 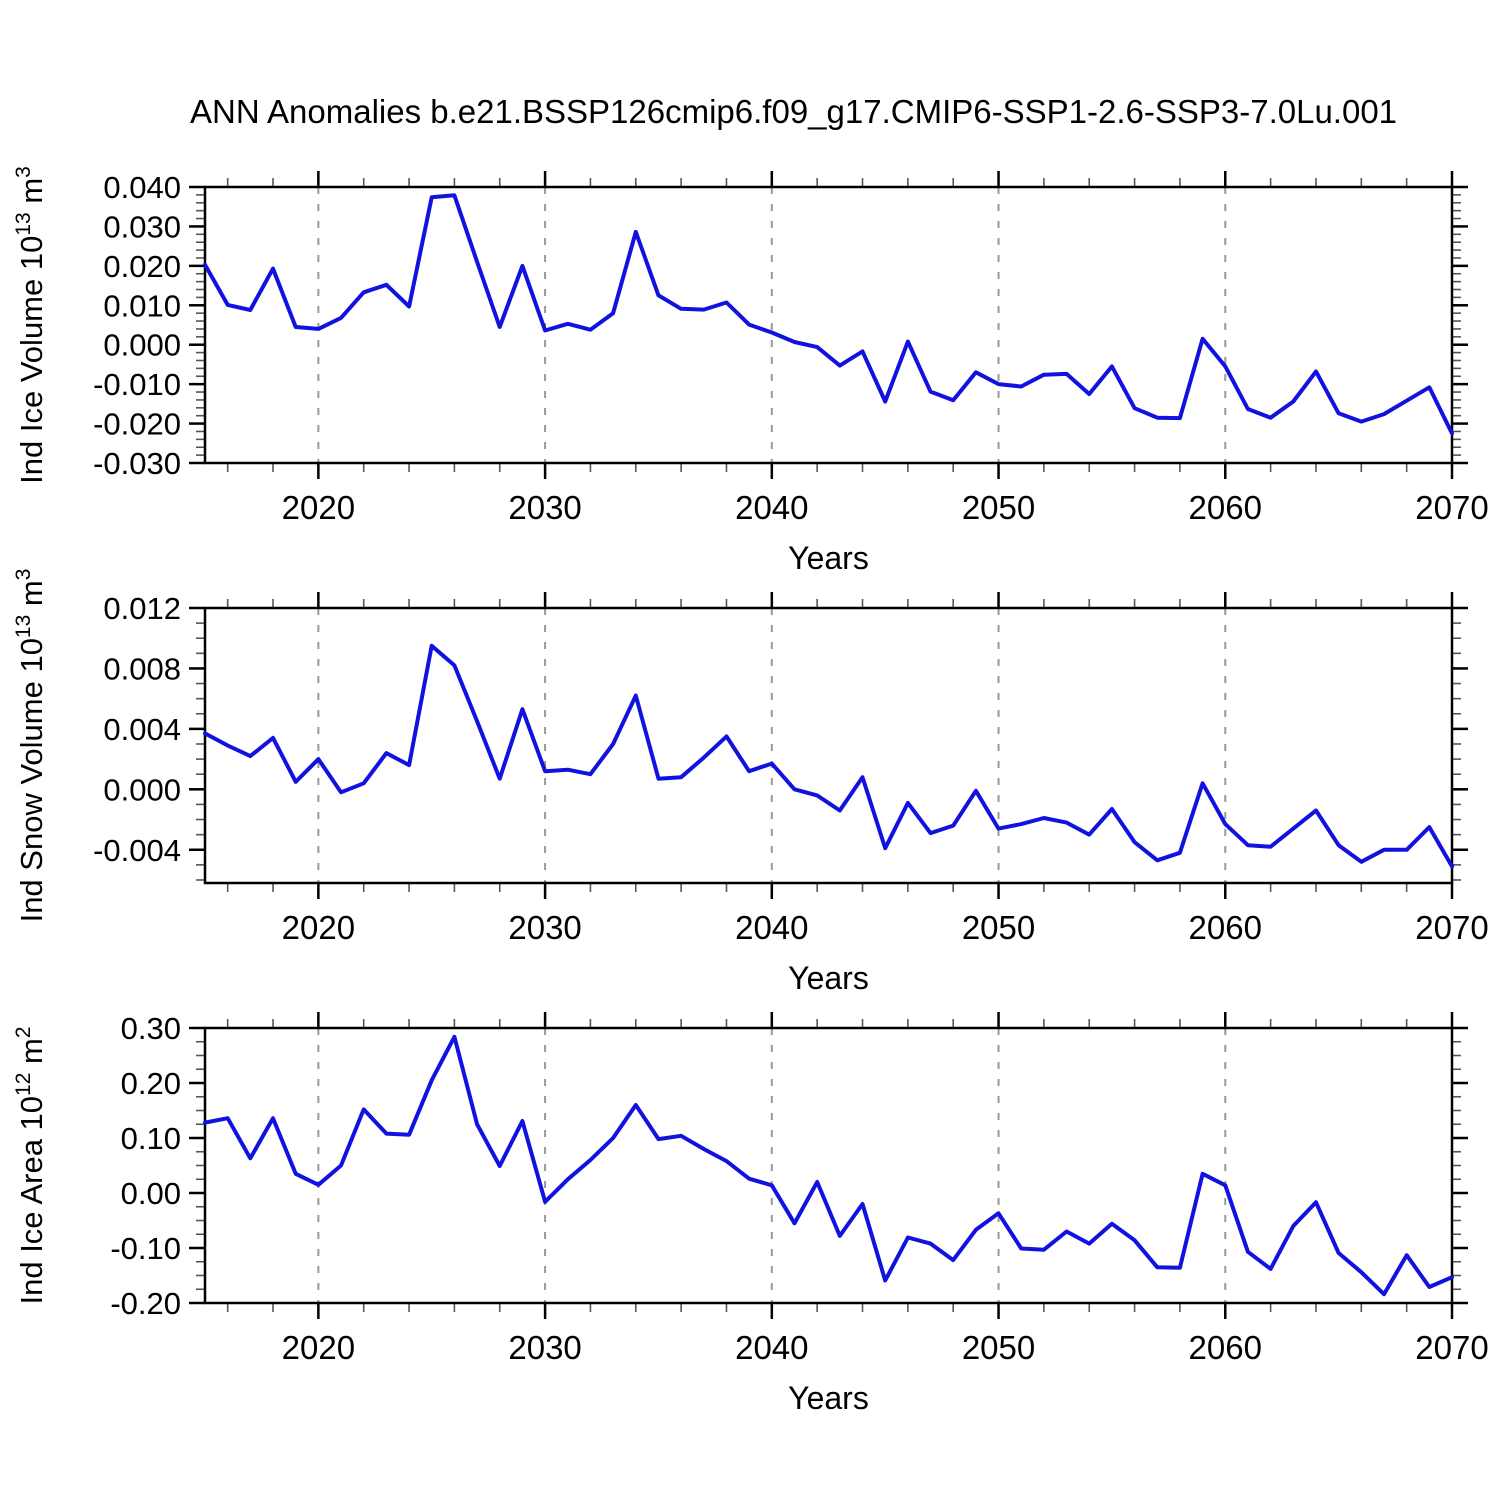 What do you see at coordinates (142, 187) in the screenshot?
I see `y-tick-label: 0.040` at bounding box center [142, 187].